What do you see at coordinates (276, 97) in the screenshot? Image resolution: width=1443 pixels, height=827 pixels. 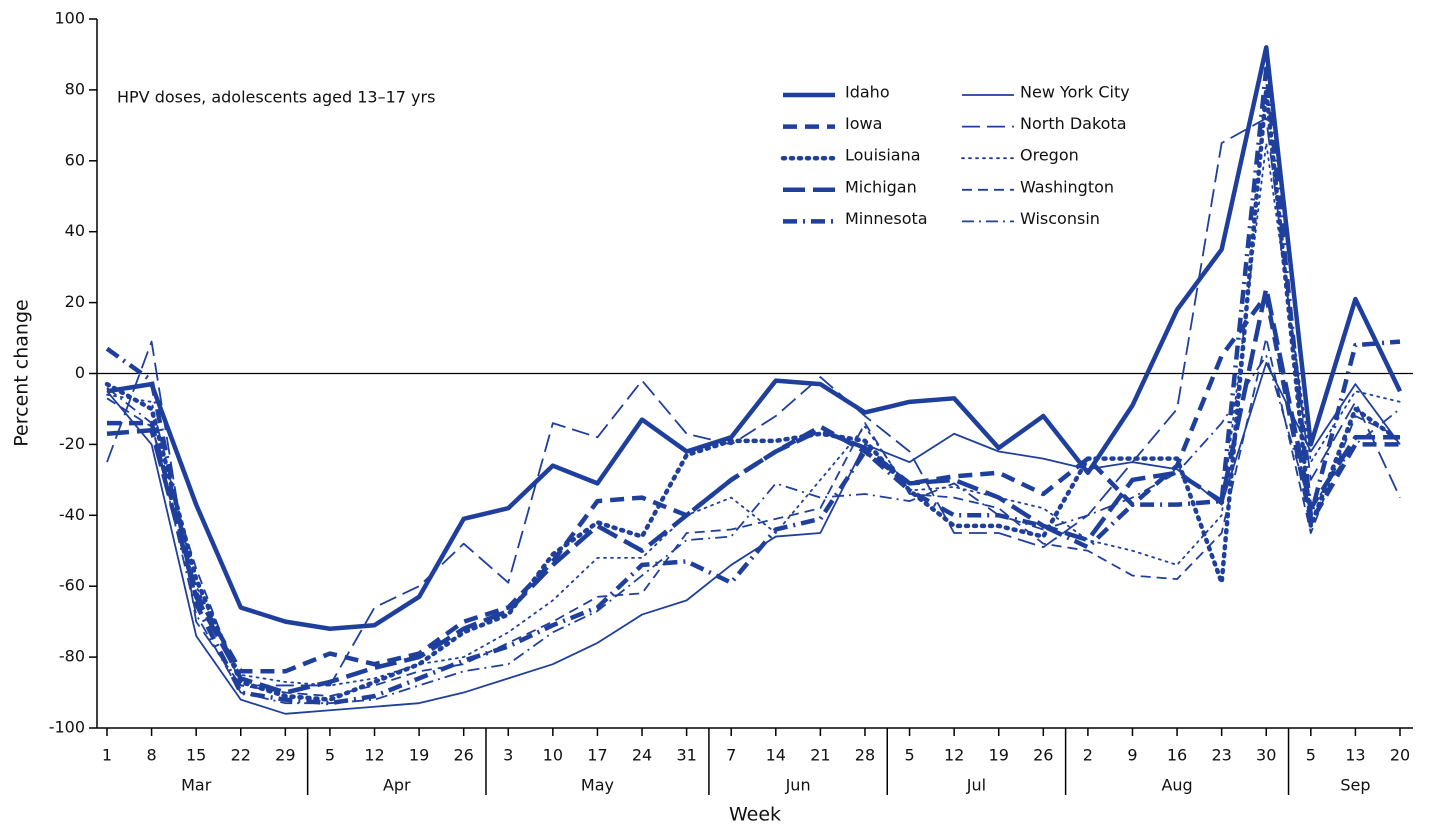 I see `annotation: HPV doses, adolescents aged 13–17 yrs` at bounding box center [276, 97].